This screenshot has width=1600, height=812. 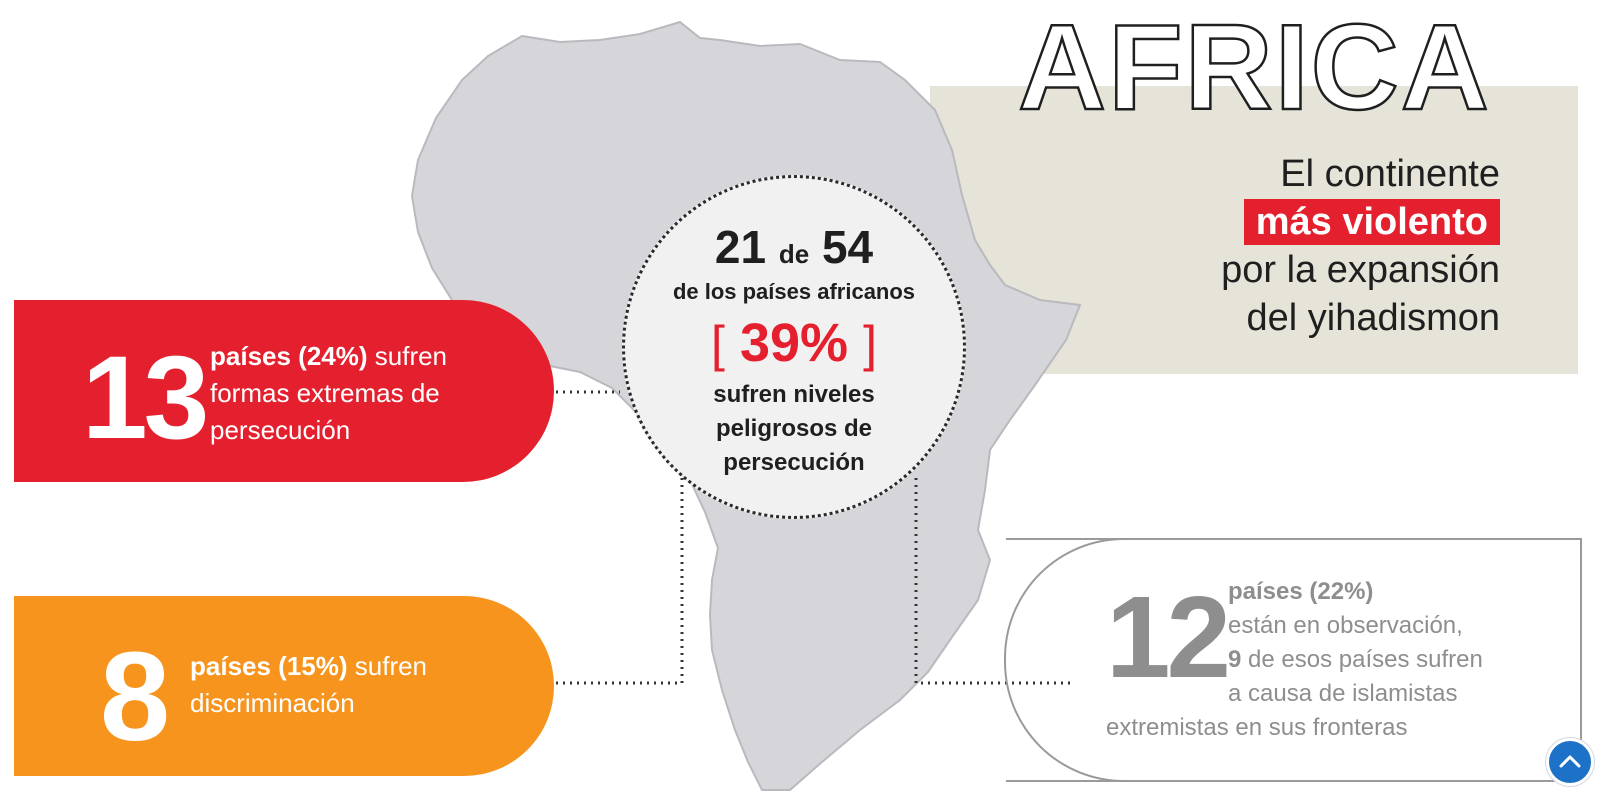 I want to click on discrimination-line1-rest: sufren, so click(x=387, y=666).